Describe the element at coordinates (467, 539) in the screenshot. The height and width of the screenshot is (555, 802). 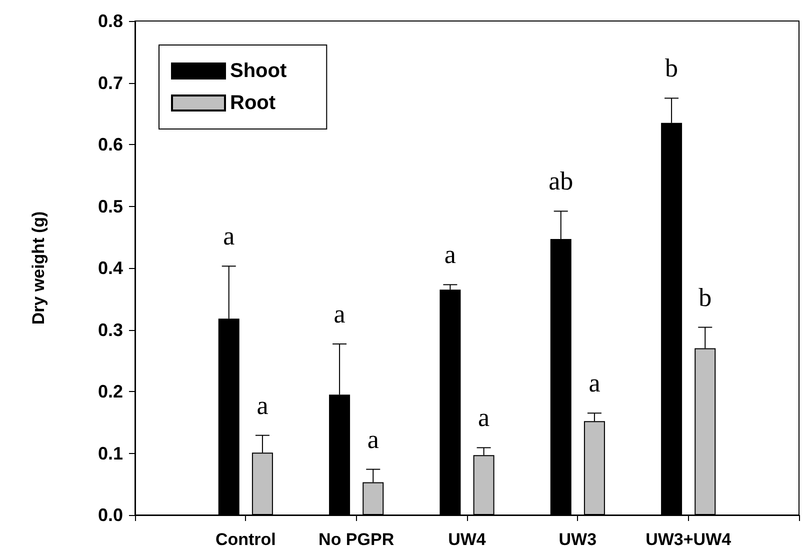
I see `x-tick-label: UW4` at that location.